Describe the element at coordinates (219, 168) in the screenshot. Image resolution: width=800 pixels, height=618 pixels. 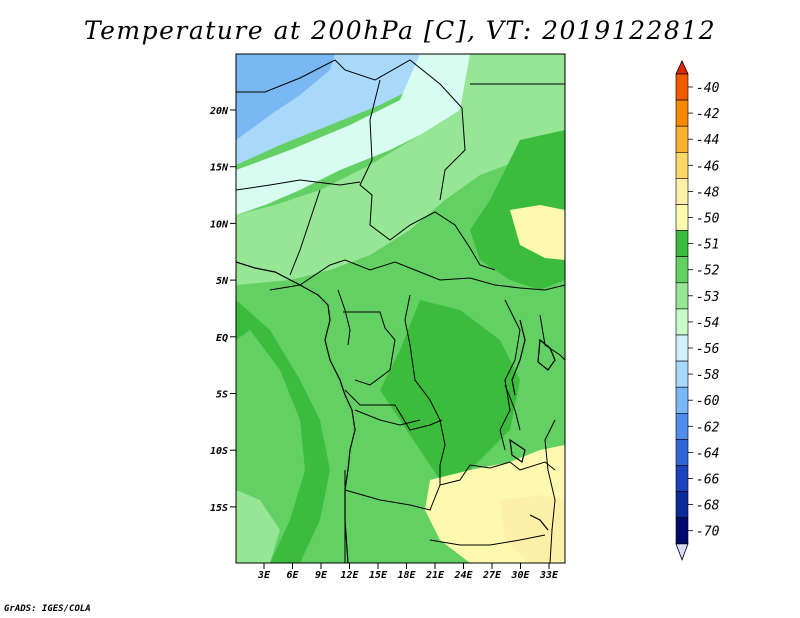
I see `lat-tick-label: 15N` at that location.